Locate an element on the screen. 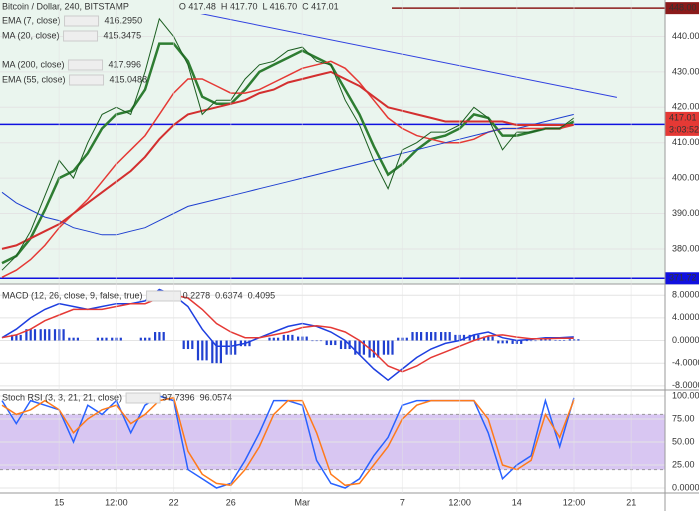 The width and height of the screenshot is (699, 511). y-tick-label: 400.00 is located at coordinates (685, 177).